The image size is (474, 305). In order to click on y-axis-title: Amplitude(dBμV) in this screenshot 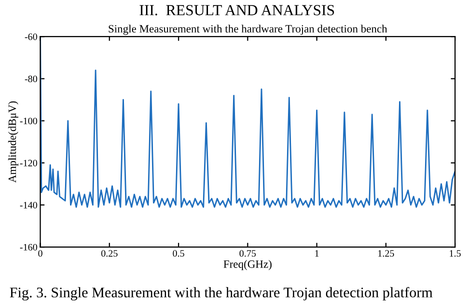, I will do `click(13, 142)`.